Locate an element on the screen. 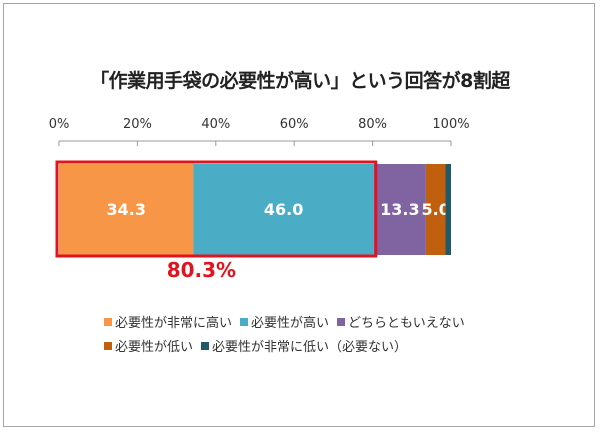  highlight-box is located at coordinates (216, 209).